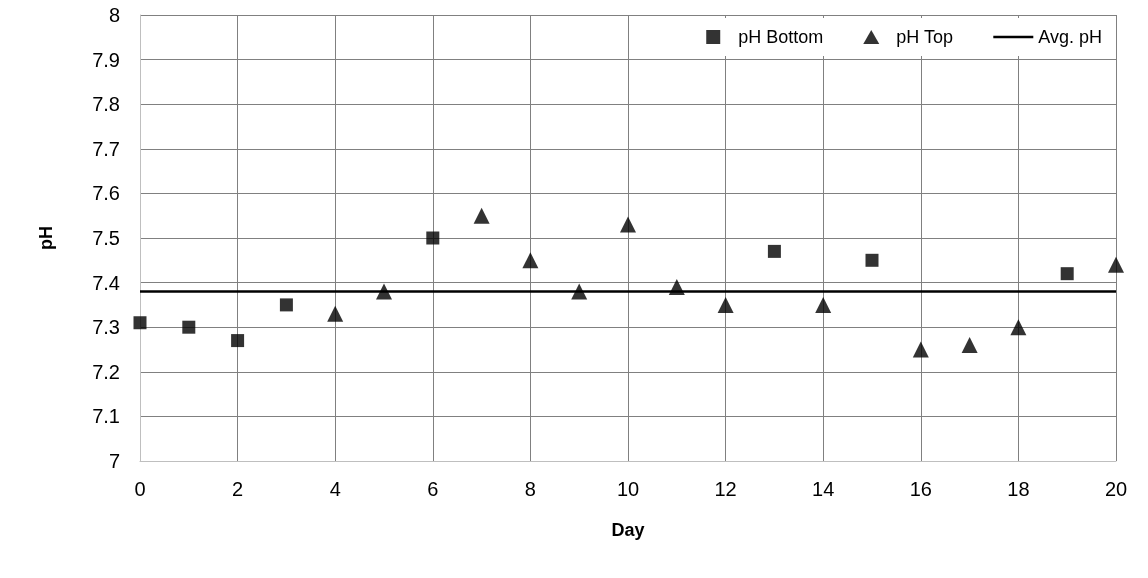  What do you see at coordinates (106, 193) in the screenshot?
I see `y-tick-label: 7.6` at bounding box center [106, 193].